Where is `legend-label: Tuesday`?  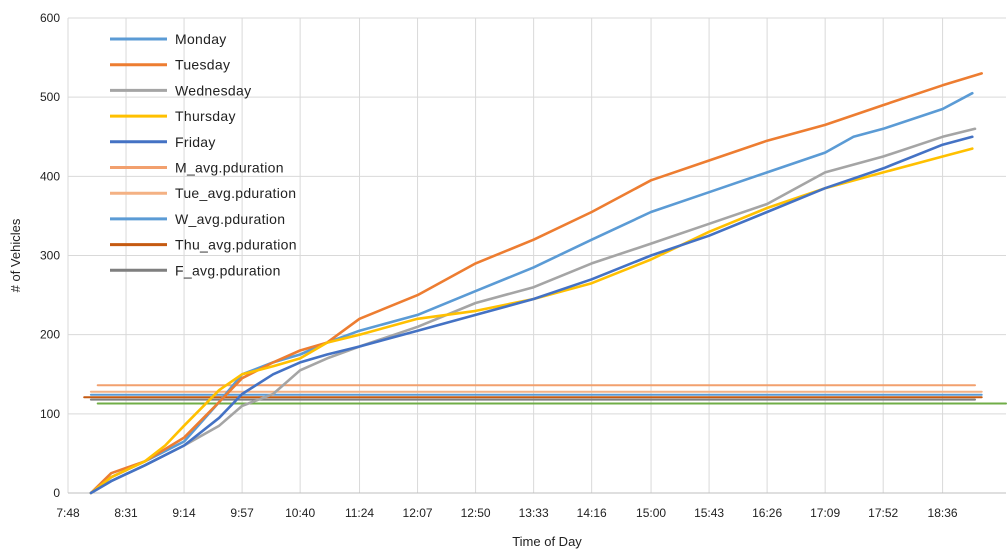 legend-label: Tuesday is located at coordinates (202, 65).